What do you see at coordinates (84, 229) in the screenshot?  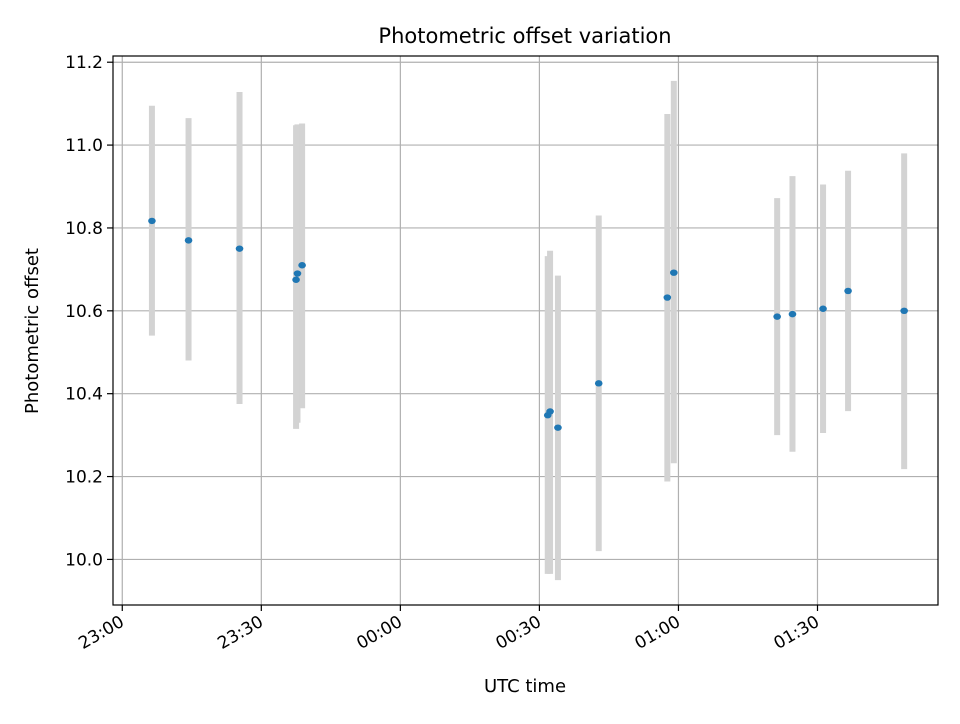 I see `y-tick-label: 10.8` at bounding box center [84, 229].